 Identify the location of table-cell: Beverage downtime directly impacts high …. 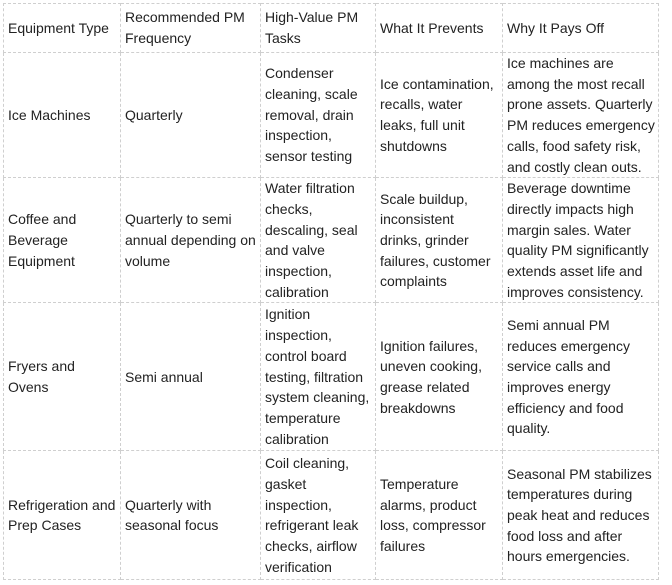
(580, 240).